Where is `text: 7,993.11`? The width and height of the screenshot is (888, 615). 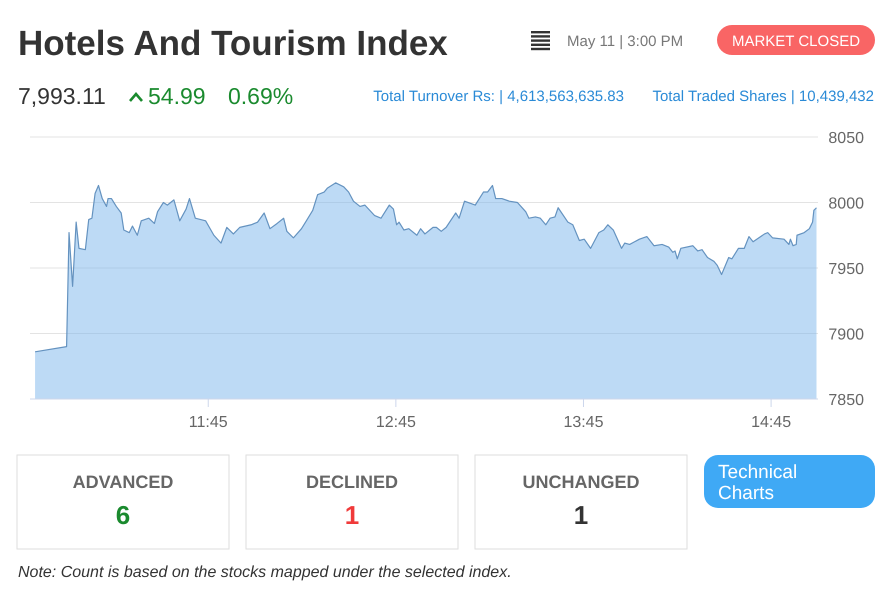
text: 7,993.11 is located at coordinates (62, 96).